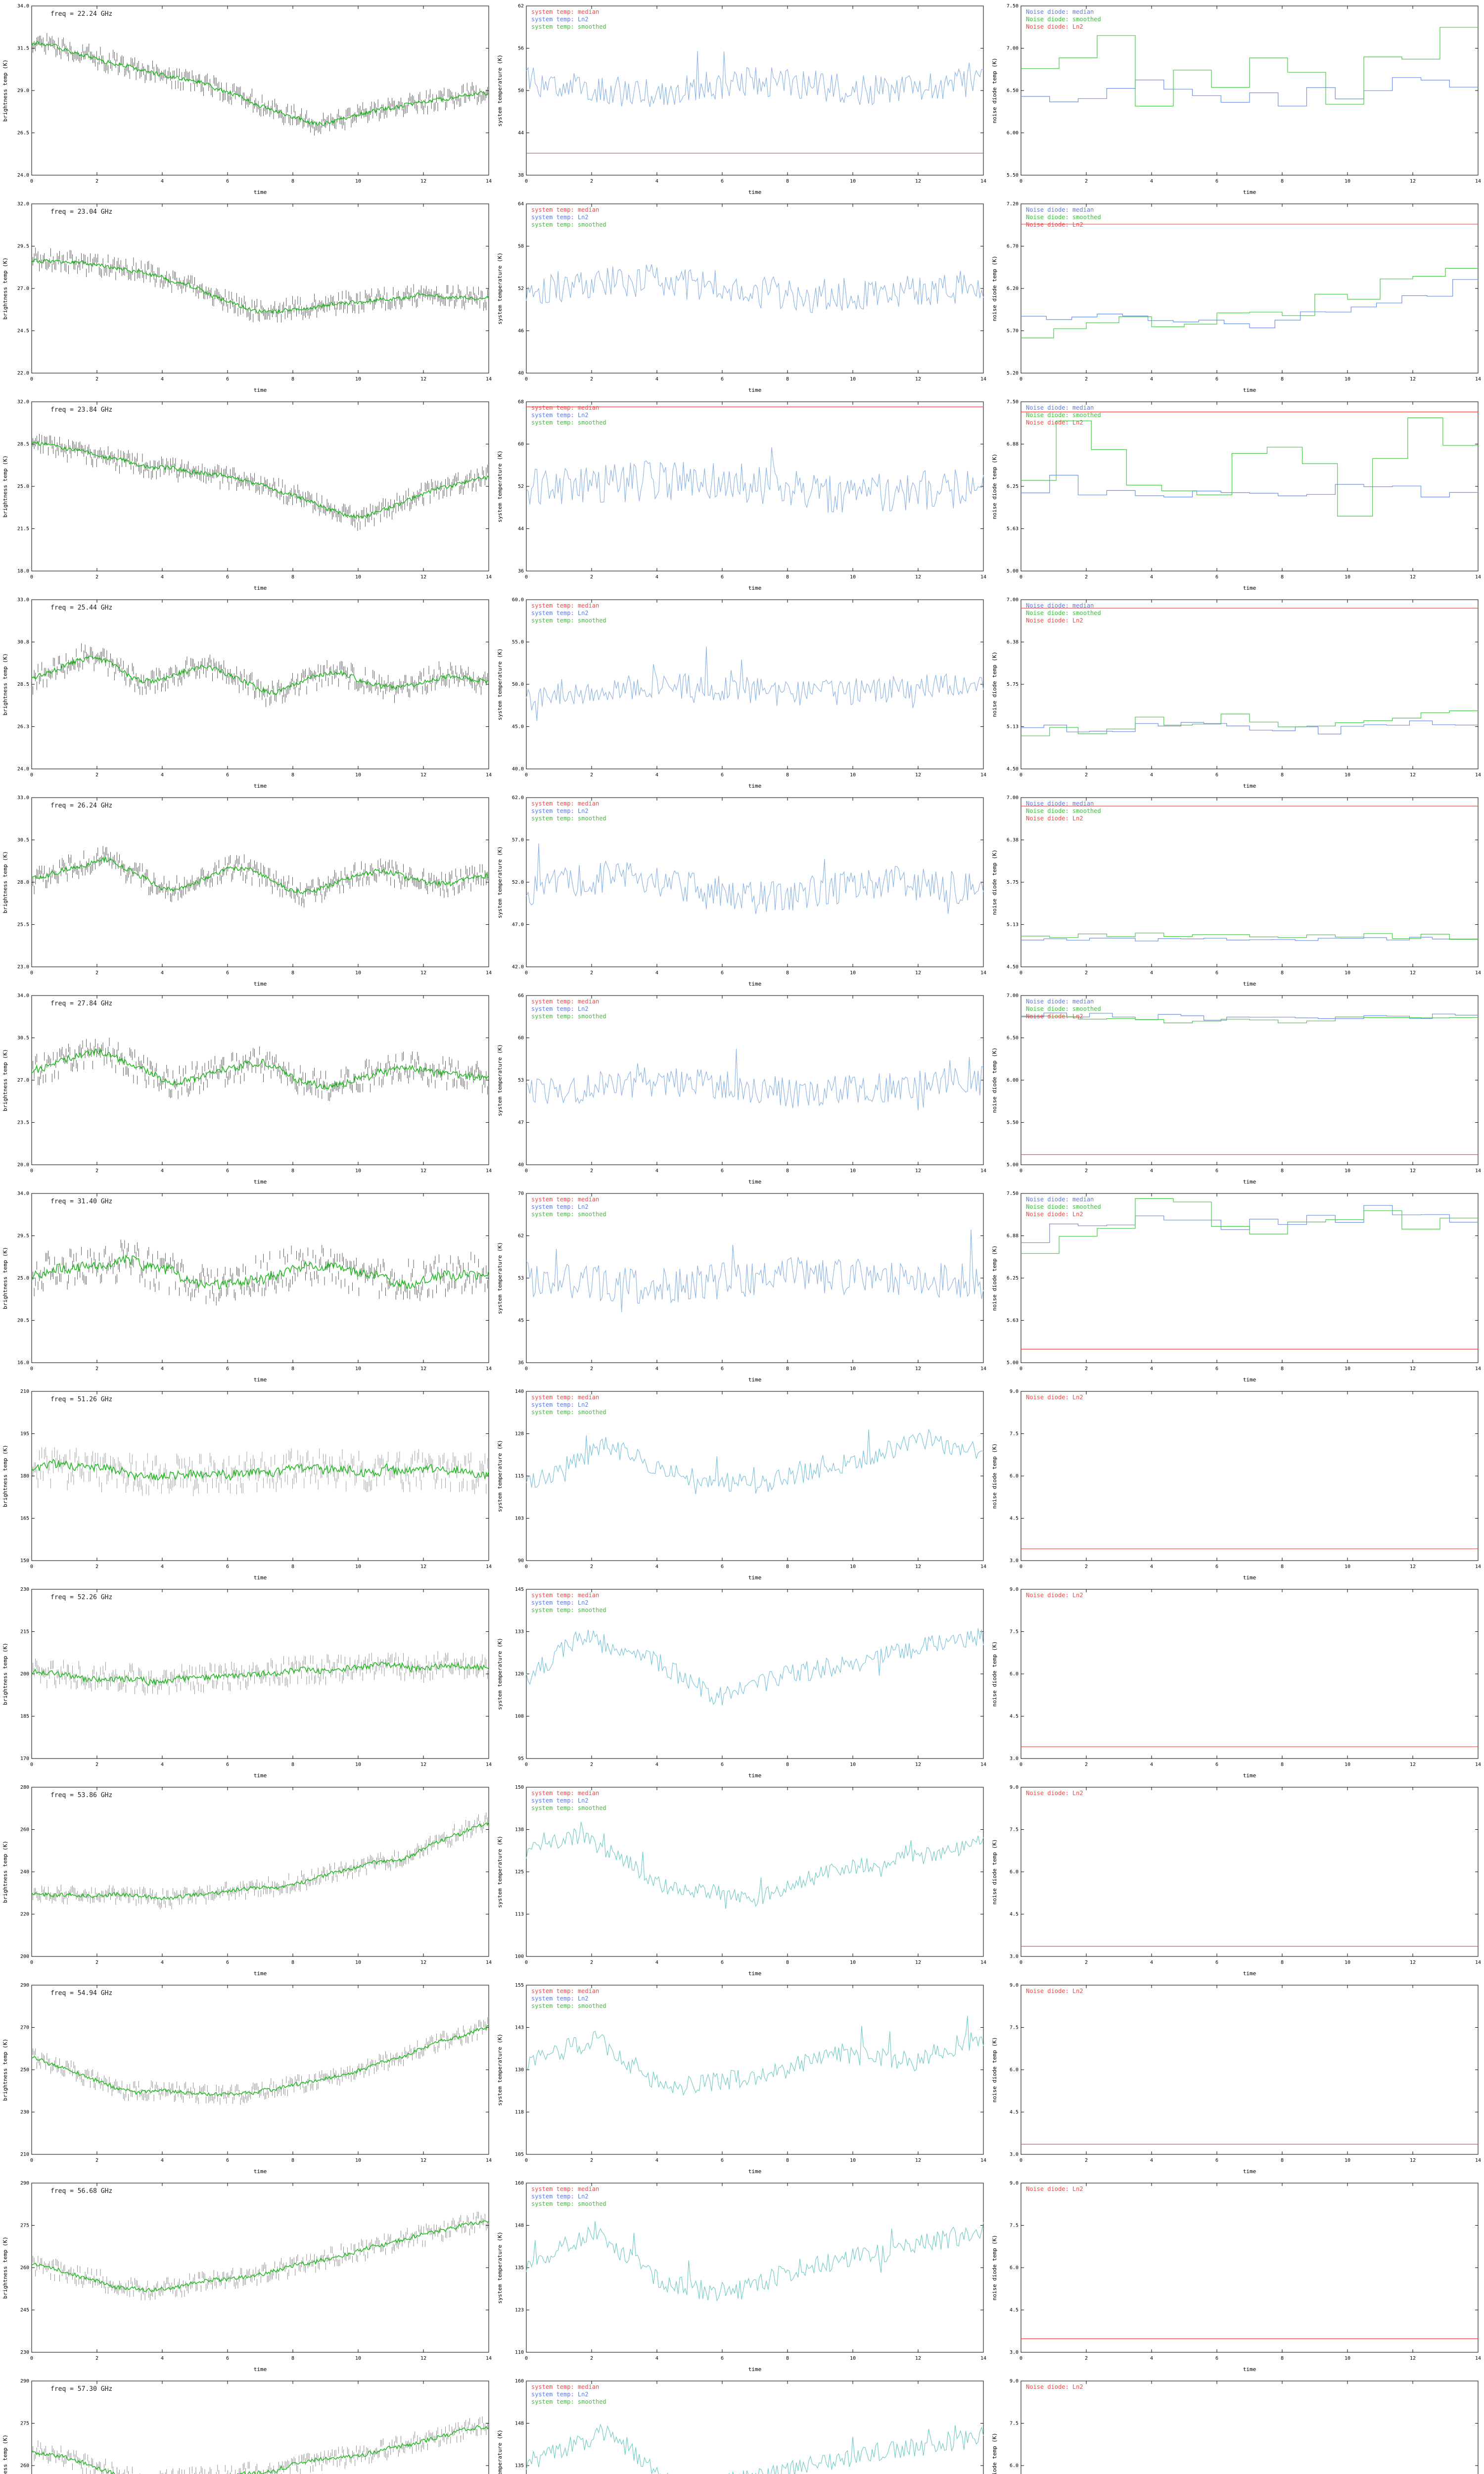 The height and width of the screenshot is (2474, 1484). I want to click on y-tick-label: 95, so click(521, 1758).